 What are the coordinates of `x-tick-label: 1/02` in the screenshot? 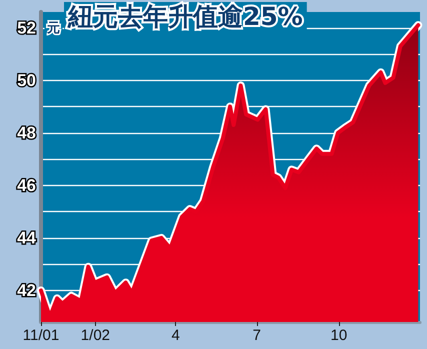 It's located at (95, 335).